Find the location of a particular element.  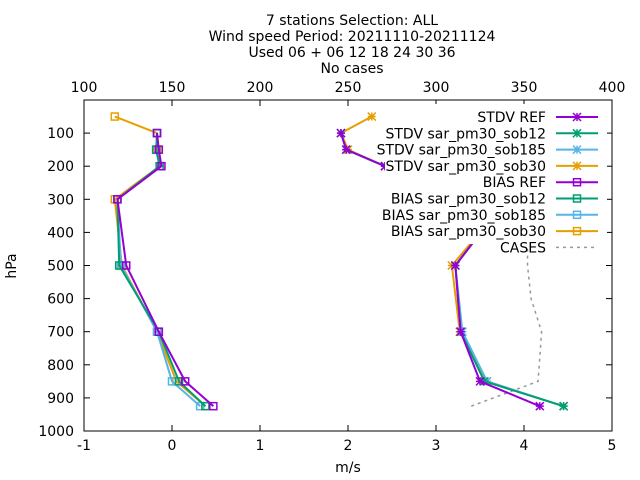

legend-label: BIAS REF is located at coordinates (514, 183).